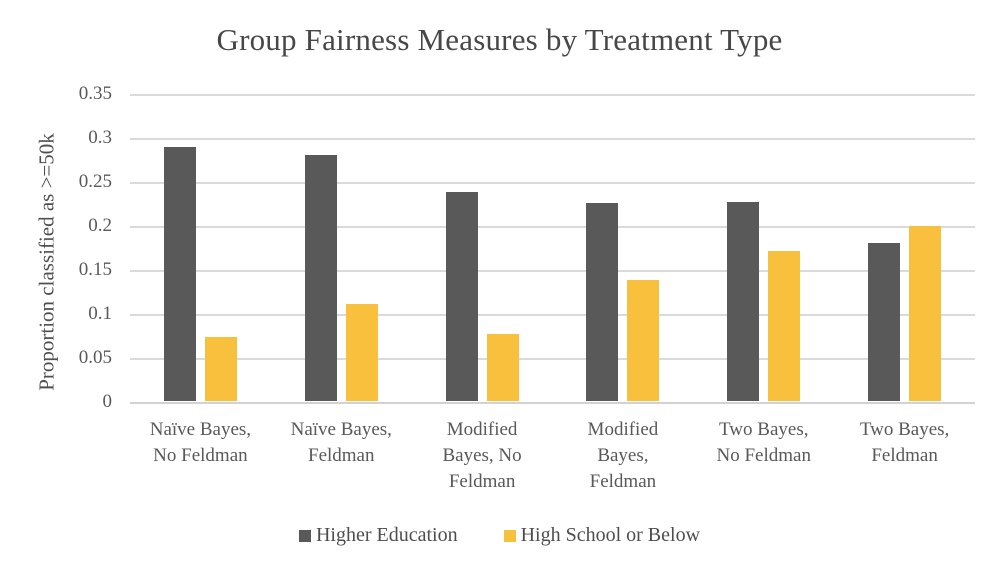  I want to click on gridline-0.35, so click(552, 95).